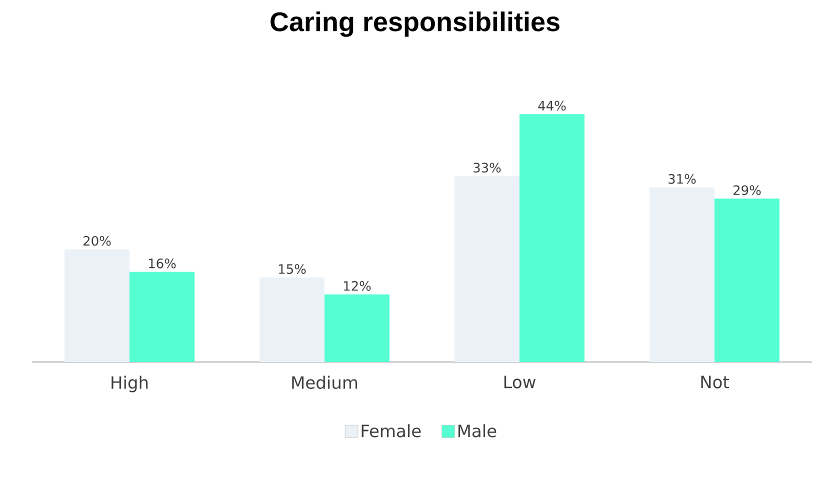 Image resolution: width=831 pixels, height=493 pixels. What do you see at coordinates (415, 24) in the screenshot?
I see `chart-title: Caring responsibilities` at bounding box center [415, 24].